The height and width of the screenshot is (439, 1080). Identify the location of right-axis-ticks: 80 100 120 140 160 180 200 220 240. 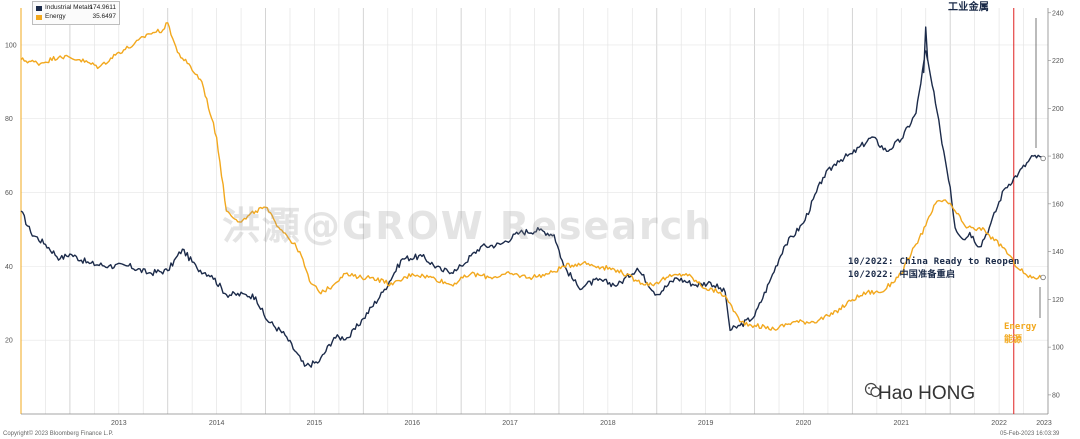
(1056, 204).